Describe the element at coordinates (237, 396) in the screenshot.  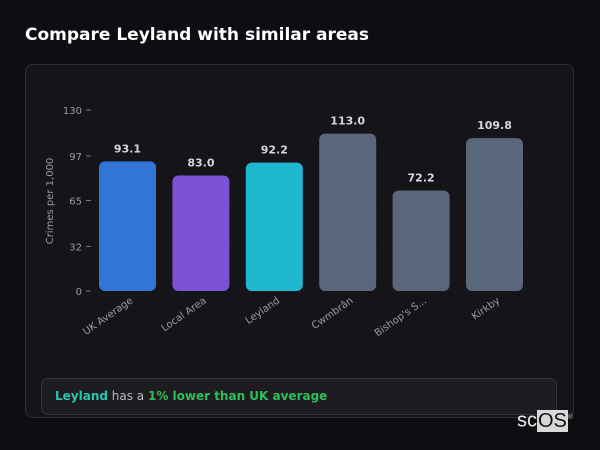
I see `callout-comparison: 1% lower than UK average` at that location.